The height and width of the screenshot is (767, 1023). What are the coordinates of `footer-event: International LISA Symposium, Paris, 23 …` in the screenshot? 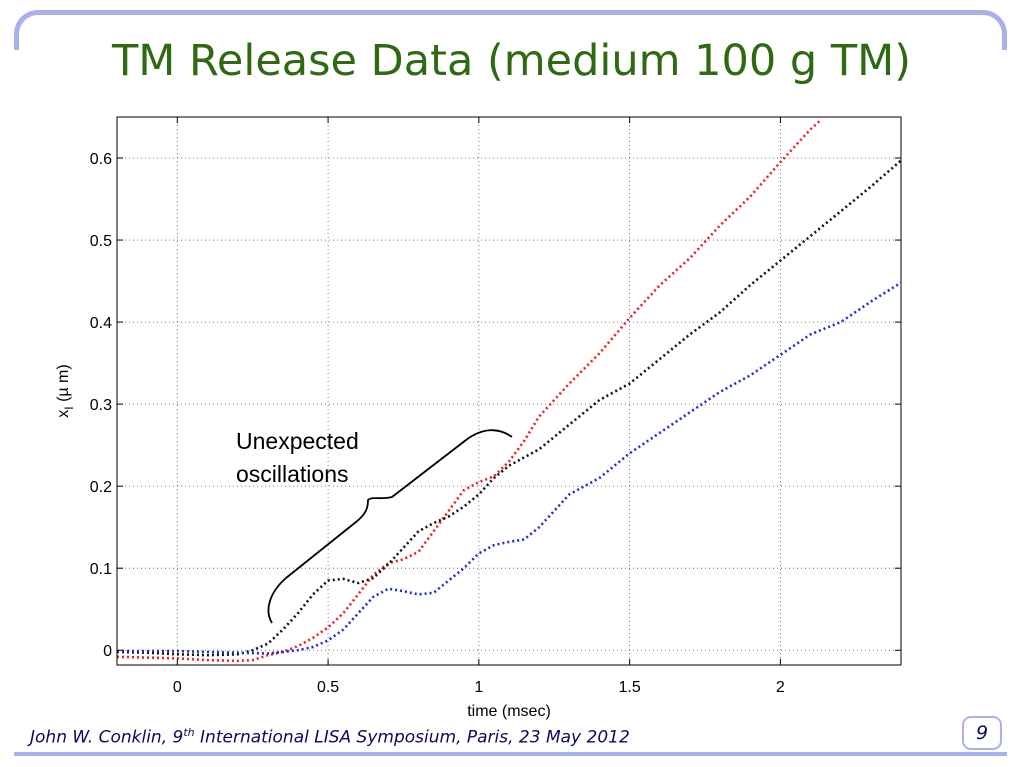 It's located at (412, 737).